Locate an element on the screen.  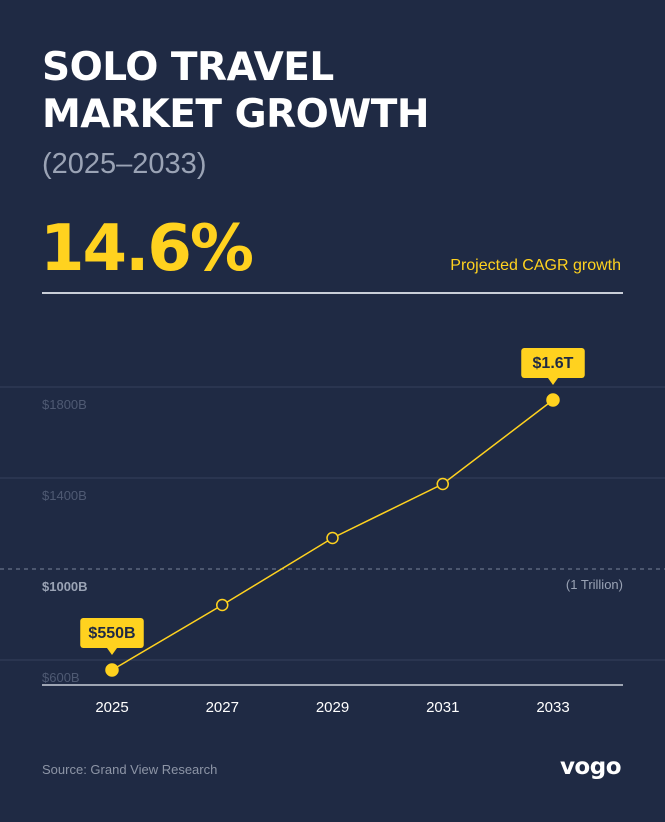
callout-label: $1.6T is located at coordinates (553, 363).